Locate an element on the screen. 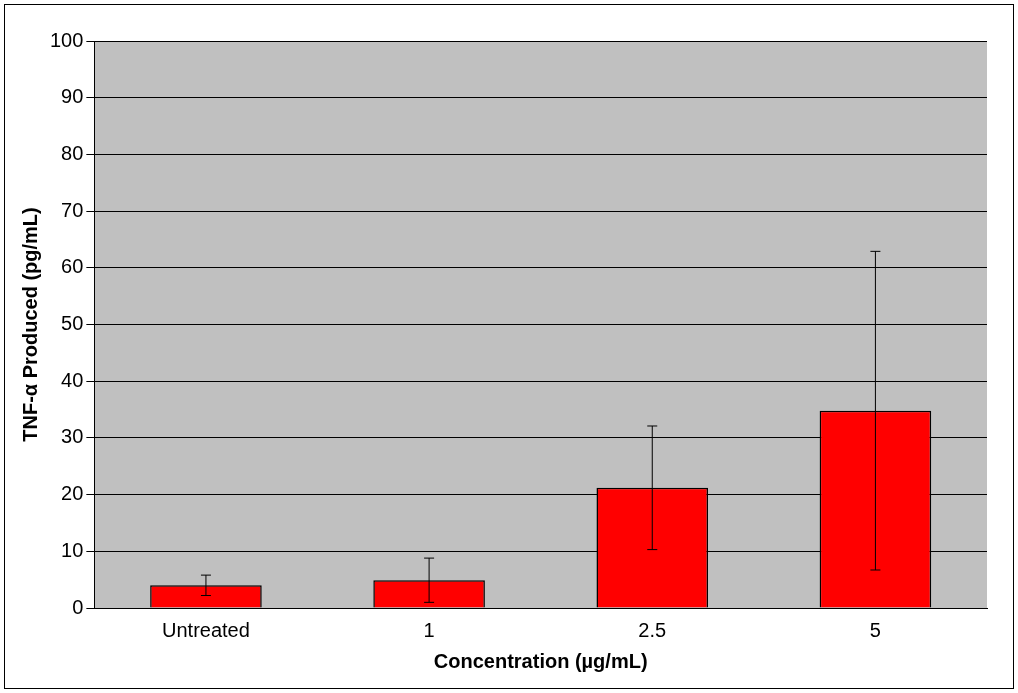 Image resolution: width=1018 pixels, height=693 pixels. y-axis-title: TNF-α Produced (pg/mL) is located at coordinates (29, 324).